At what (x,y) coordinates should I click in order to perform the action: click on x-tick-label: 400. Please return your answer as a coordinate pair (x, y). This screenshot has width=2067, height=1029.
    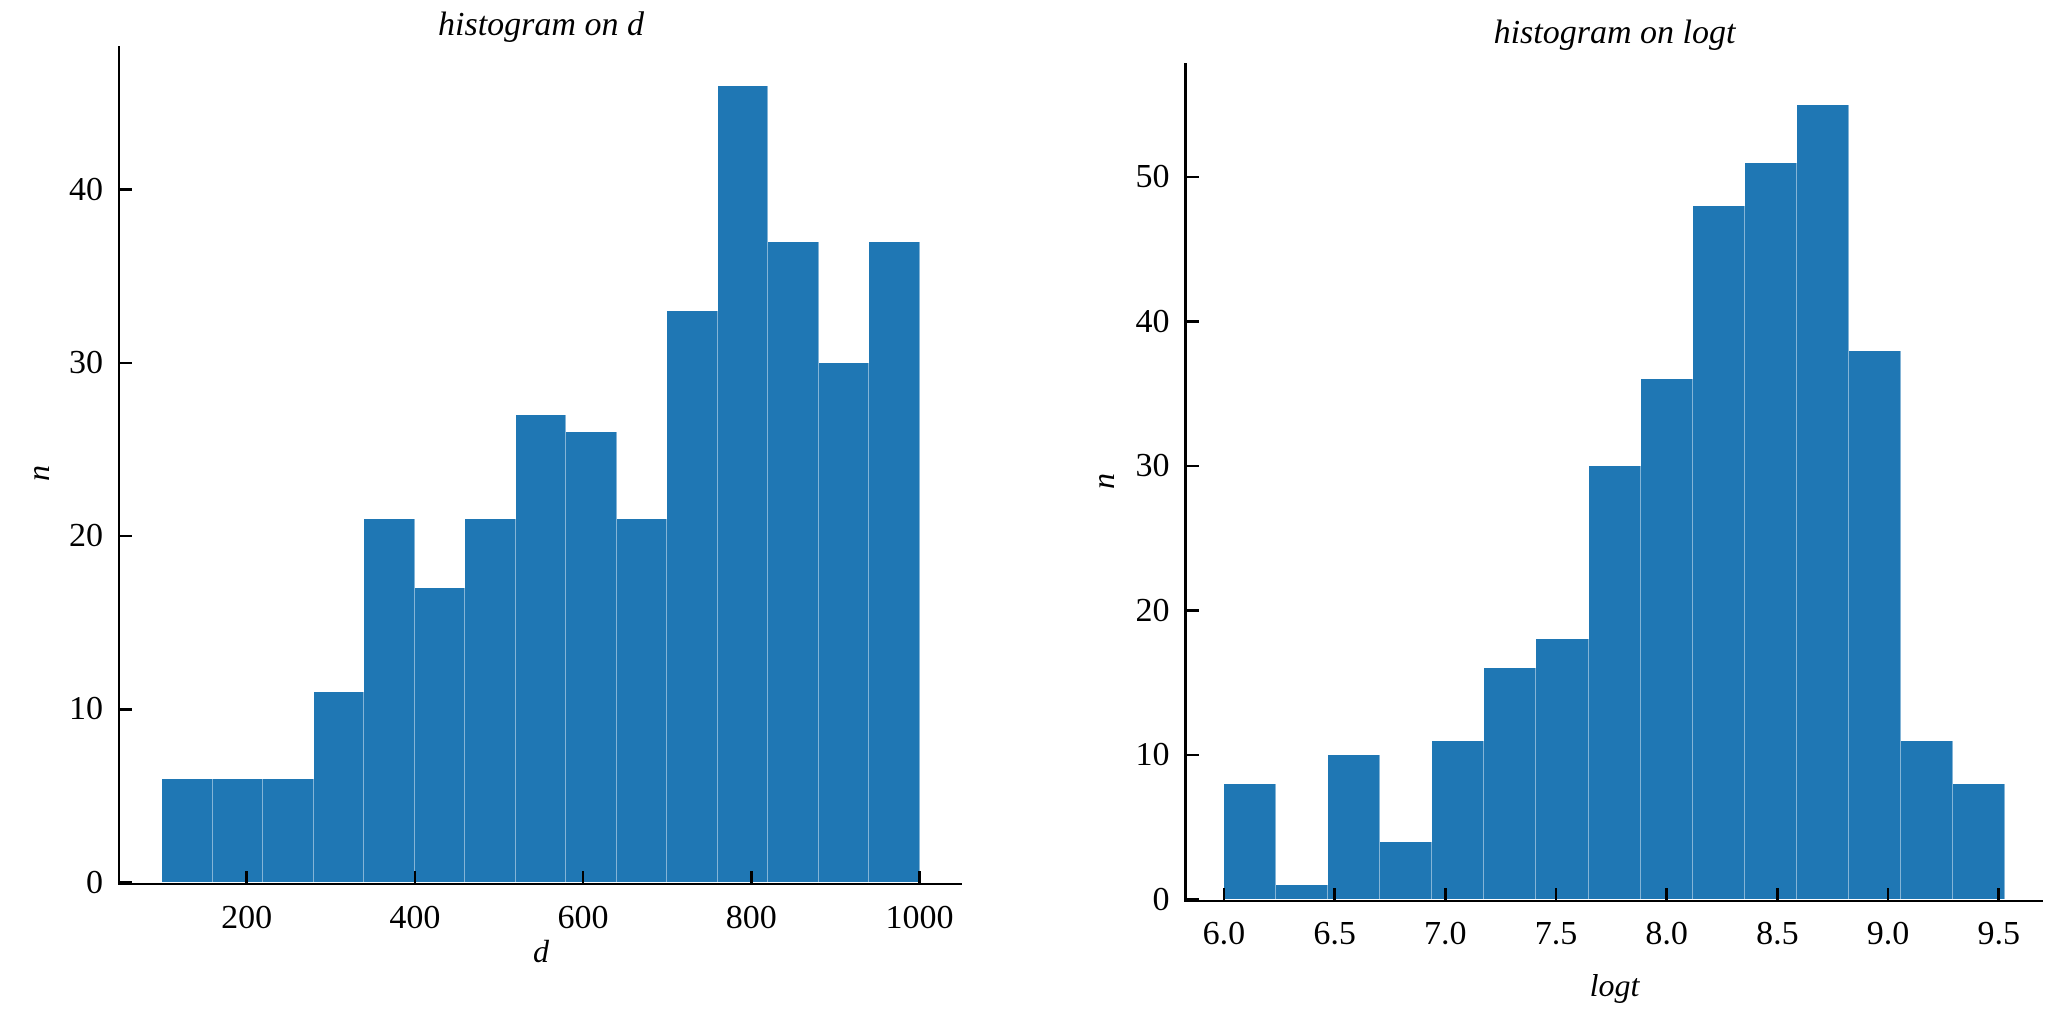
    Looking at the image, I should click on (415, 917).